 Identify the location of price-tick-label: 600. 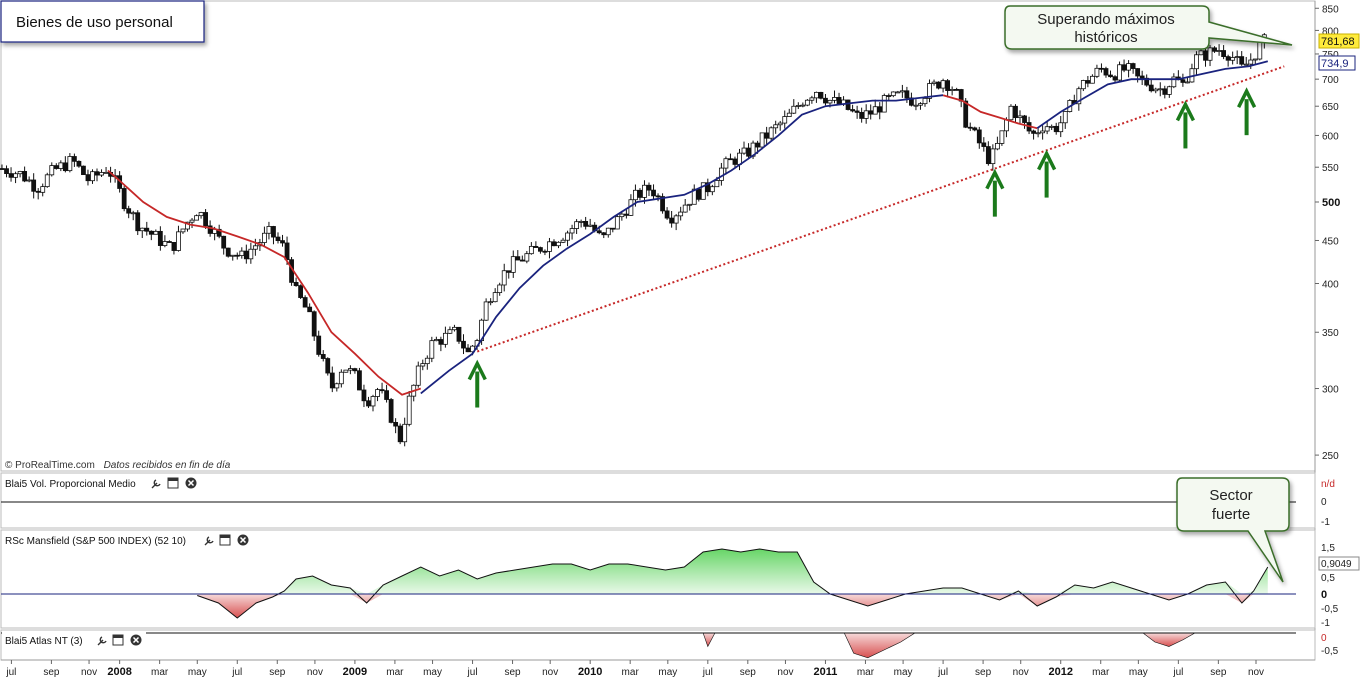
(1330, 136).